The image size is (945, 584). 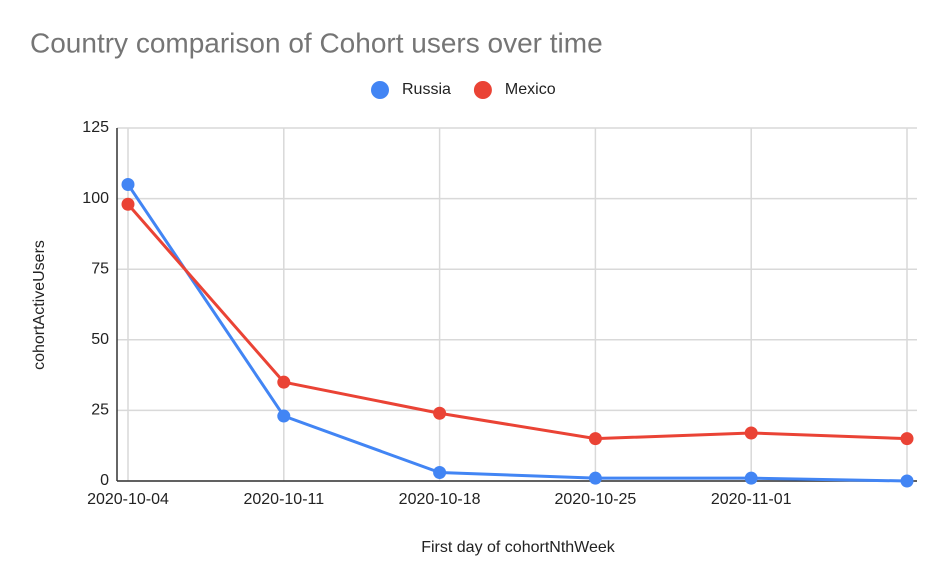 What do you see at coordinates (440, 499) in the screenshot?
I see `x-tick-label: 2020-10-18` at bounding box center [440, 499].